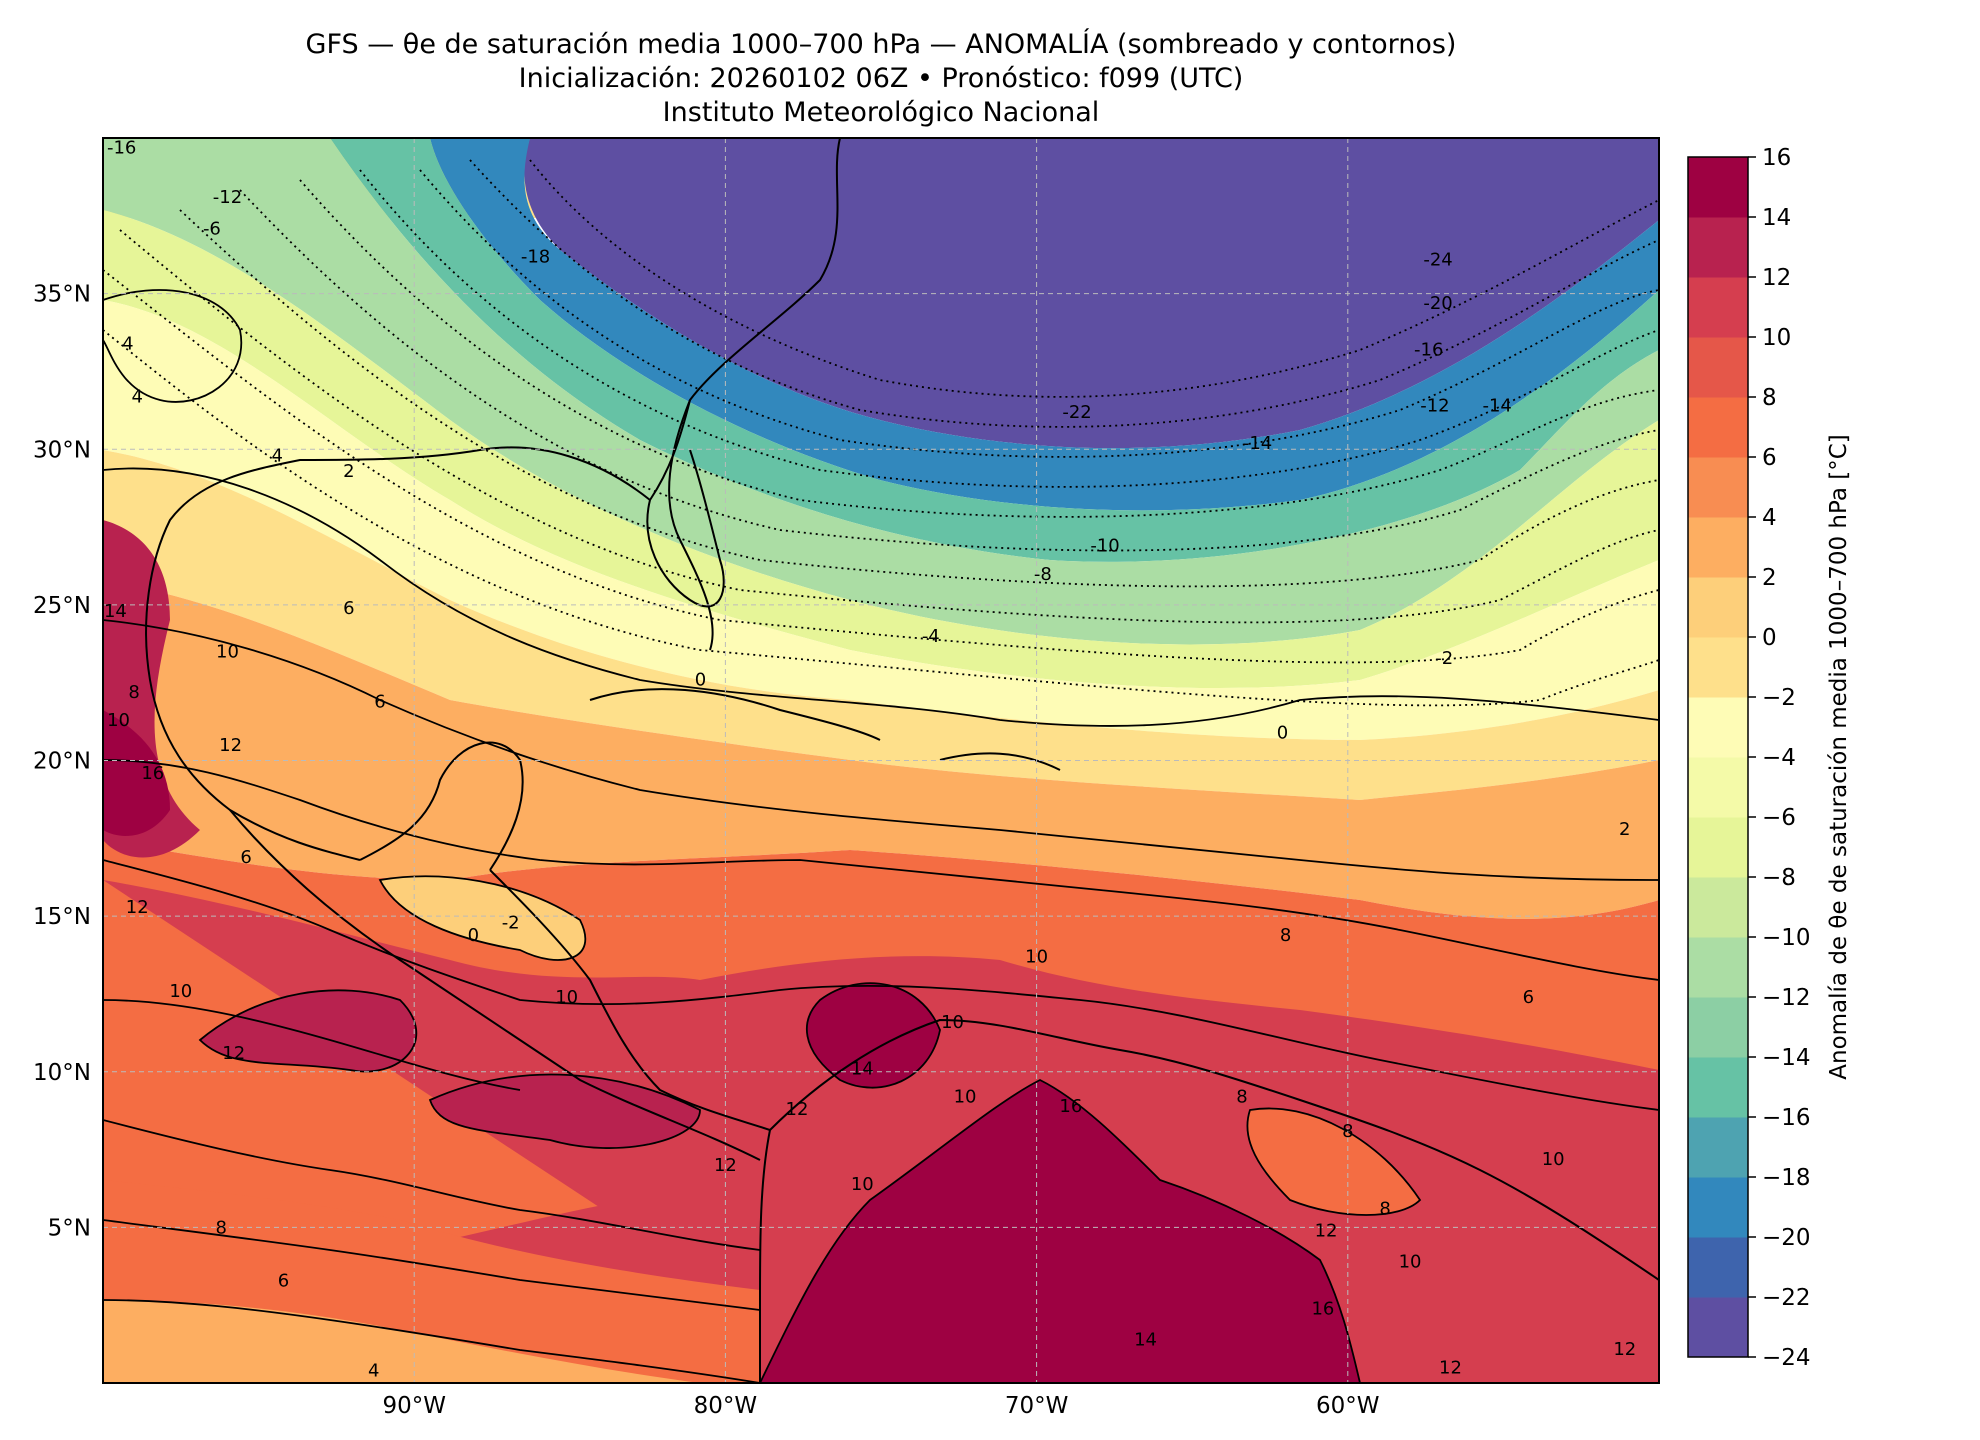  I want to click on colorbar-tick-label: −2, so click(1779, 698).